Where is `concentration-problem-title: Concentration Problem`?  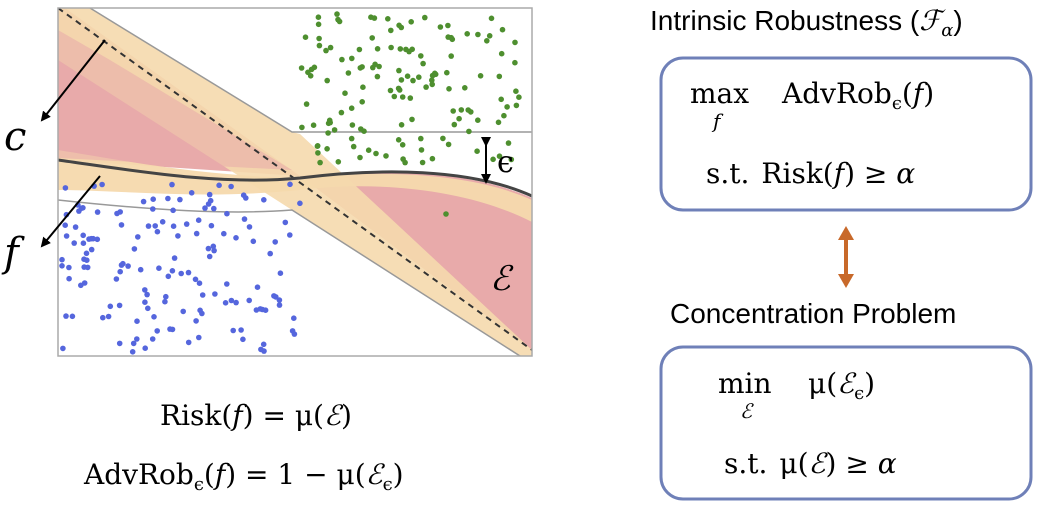 concentration-problem-title: Concentration Problem is located at coordinates (813, 313).